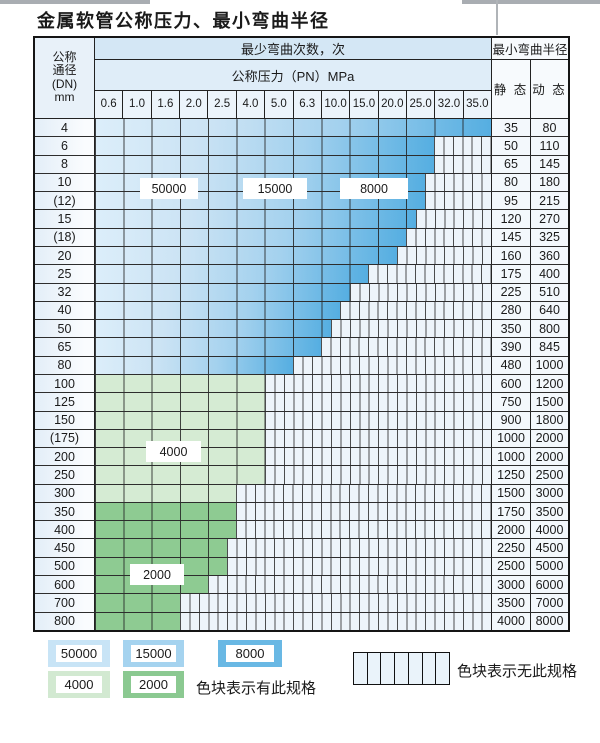 This screenshot has width=600, height=743. What do you see at coordinates (549, 566) in the screenshot?
I see `dynamic-value: 5000` at bounding box center [549, 566].